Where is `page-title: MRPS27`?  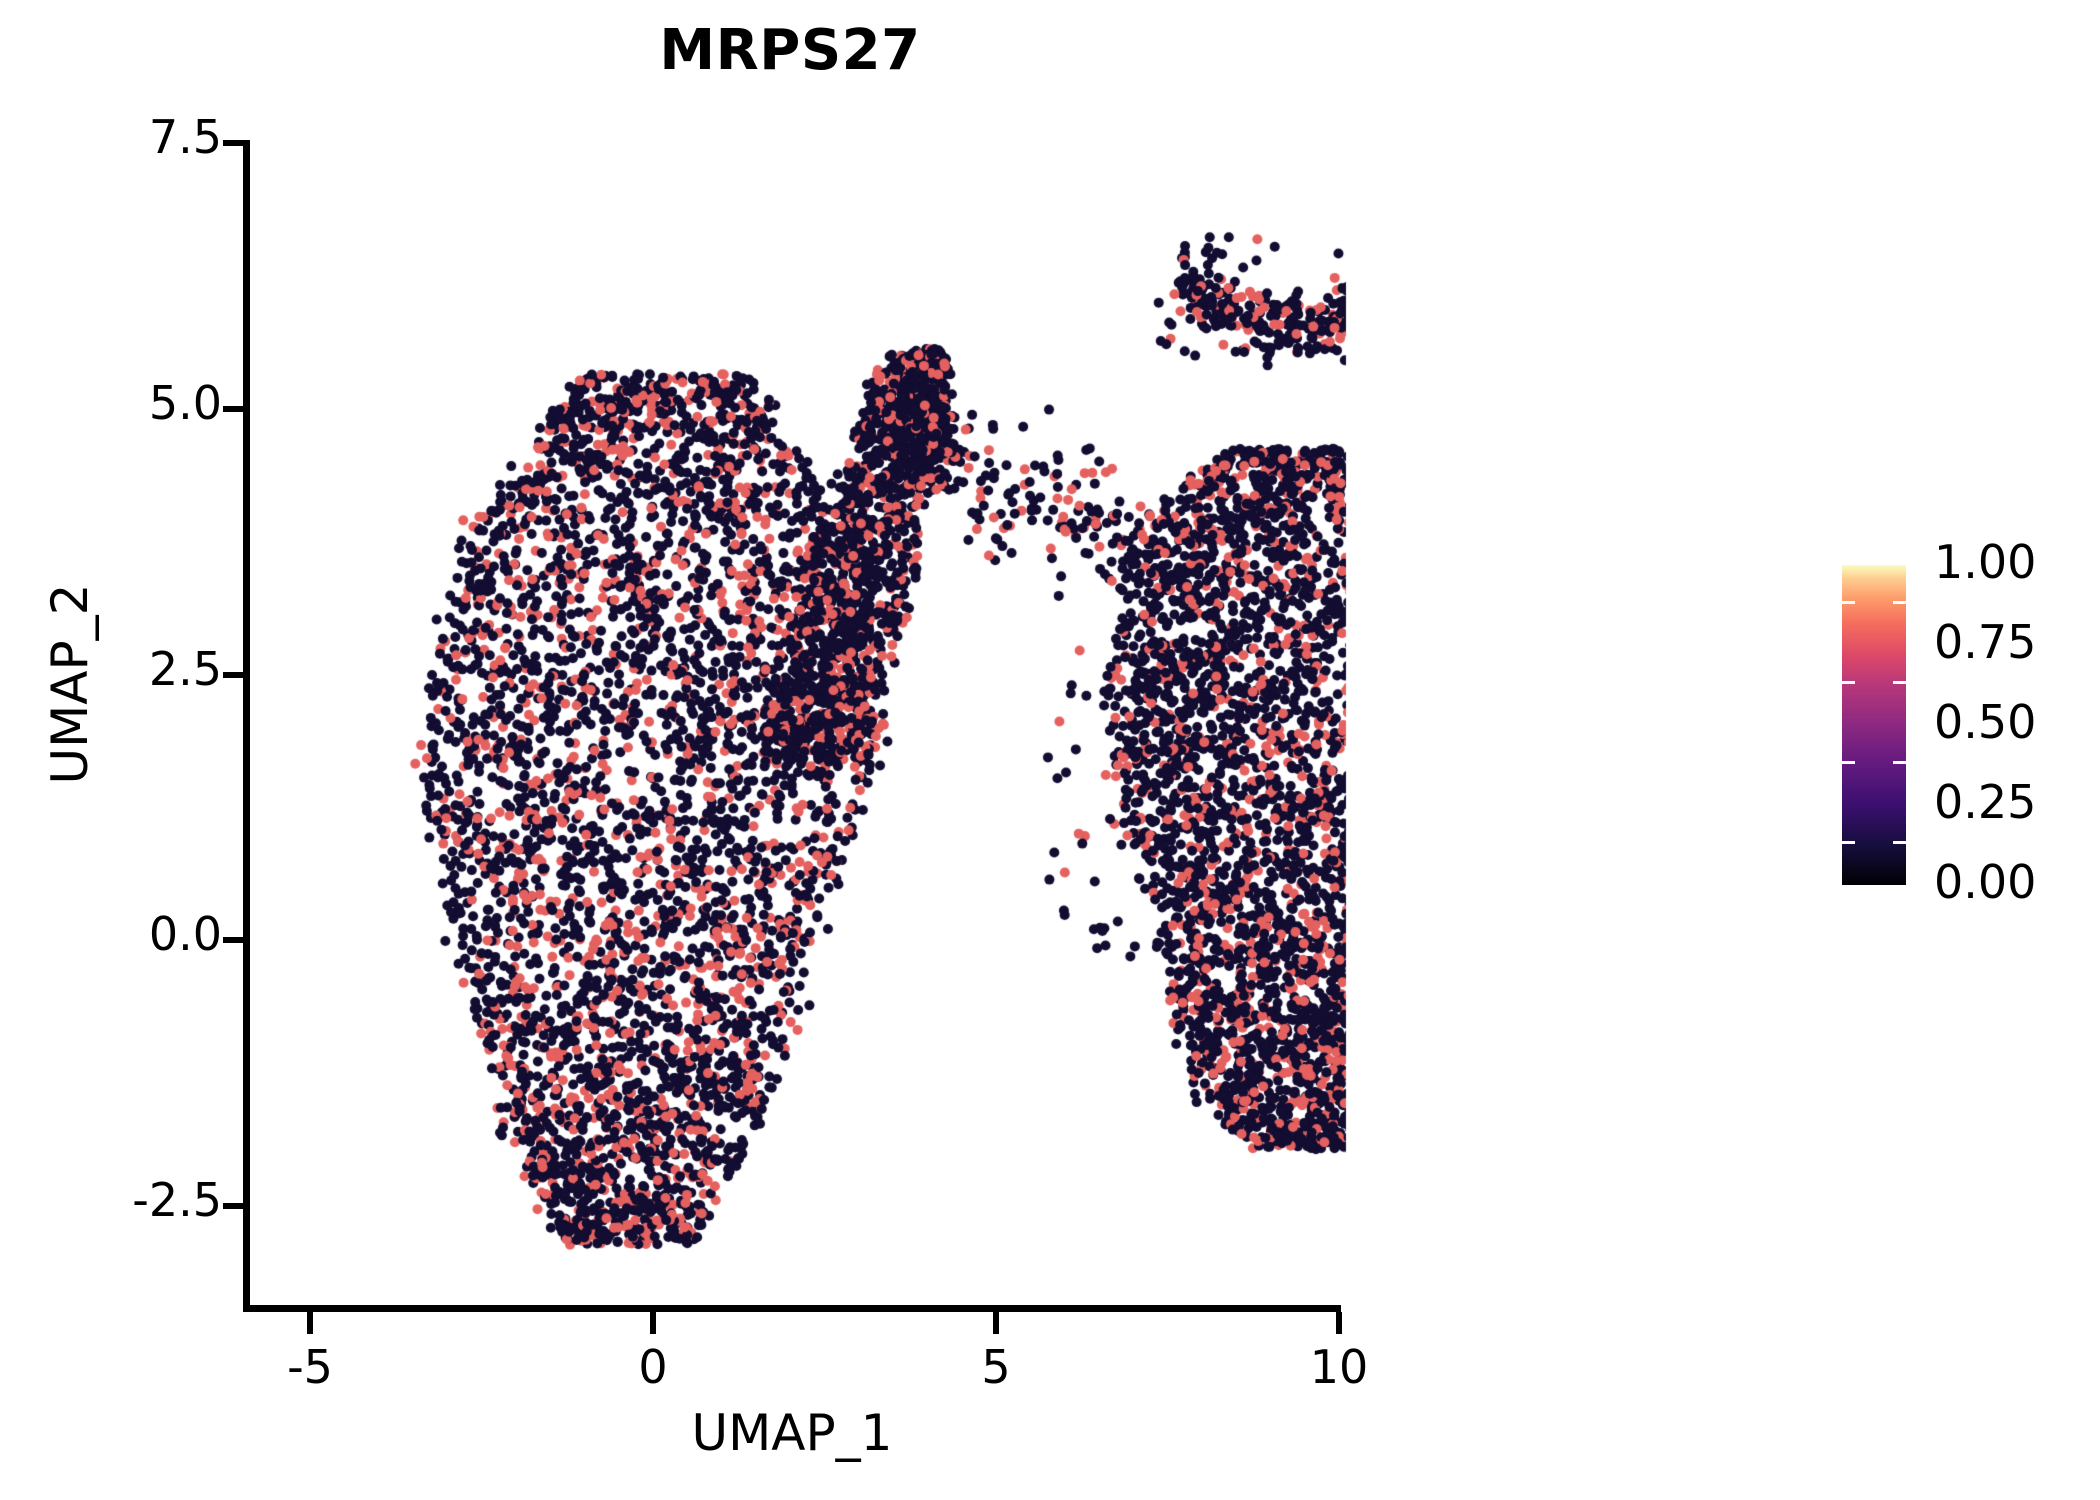 page-title: MRPS27 is located at coordinates (790, 50).